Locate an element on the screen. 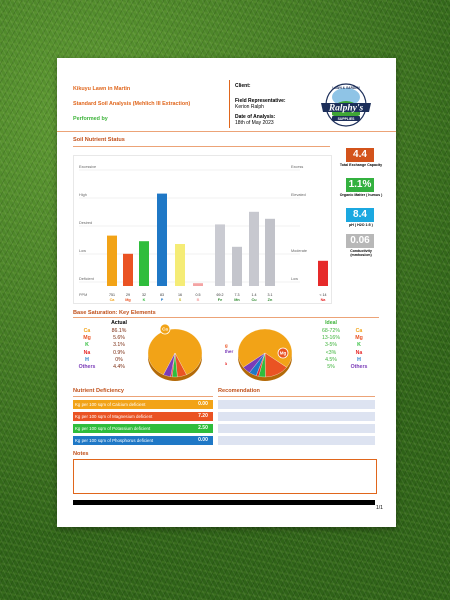  deficiency-label: Kg per 100 sqm of Calcium deficient is located at coordinates (110, 404).